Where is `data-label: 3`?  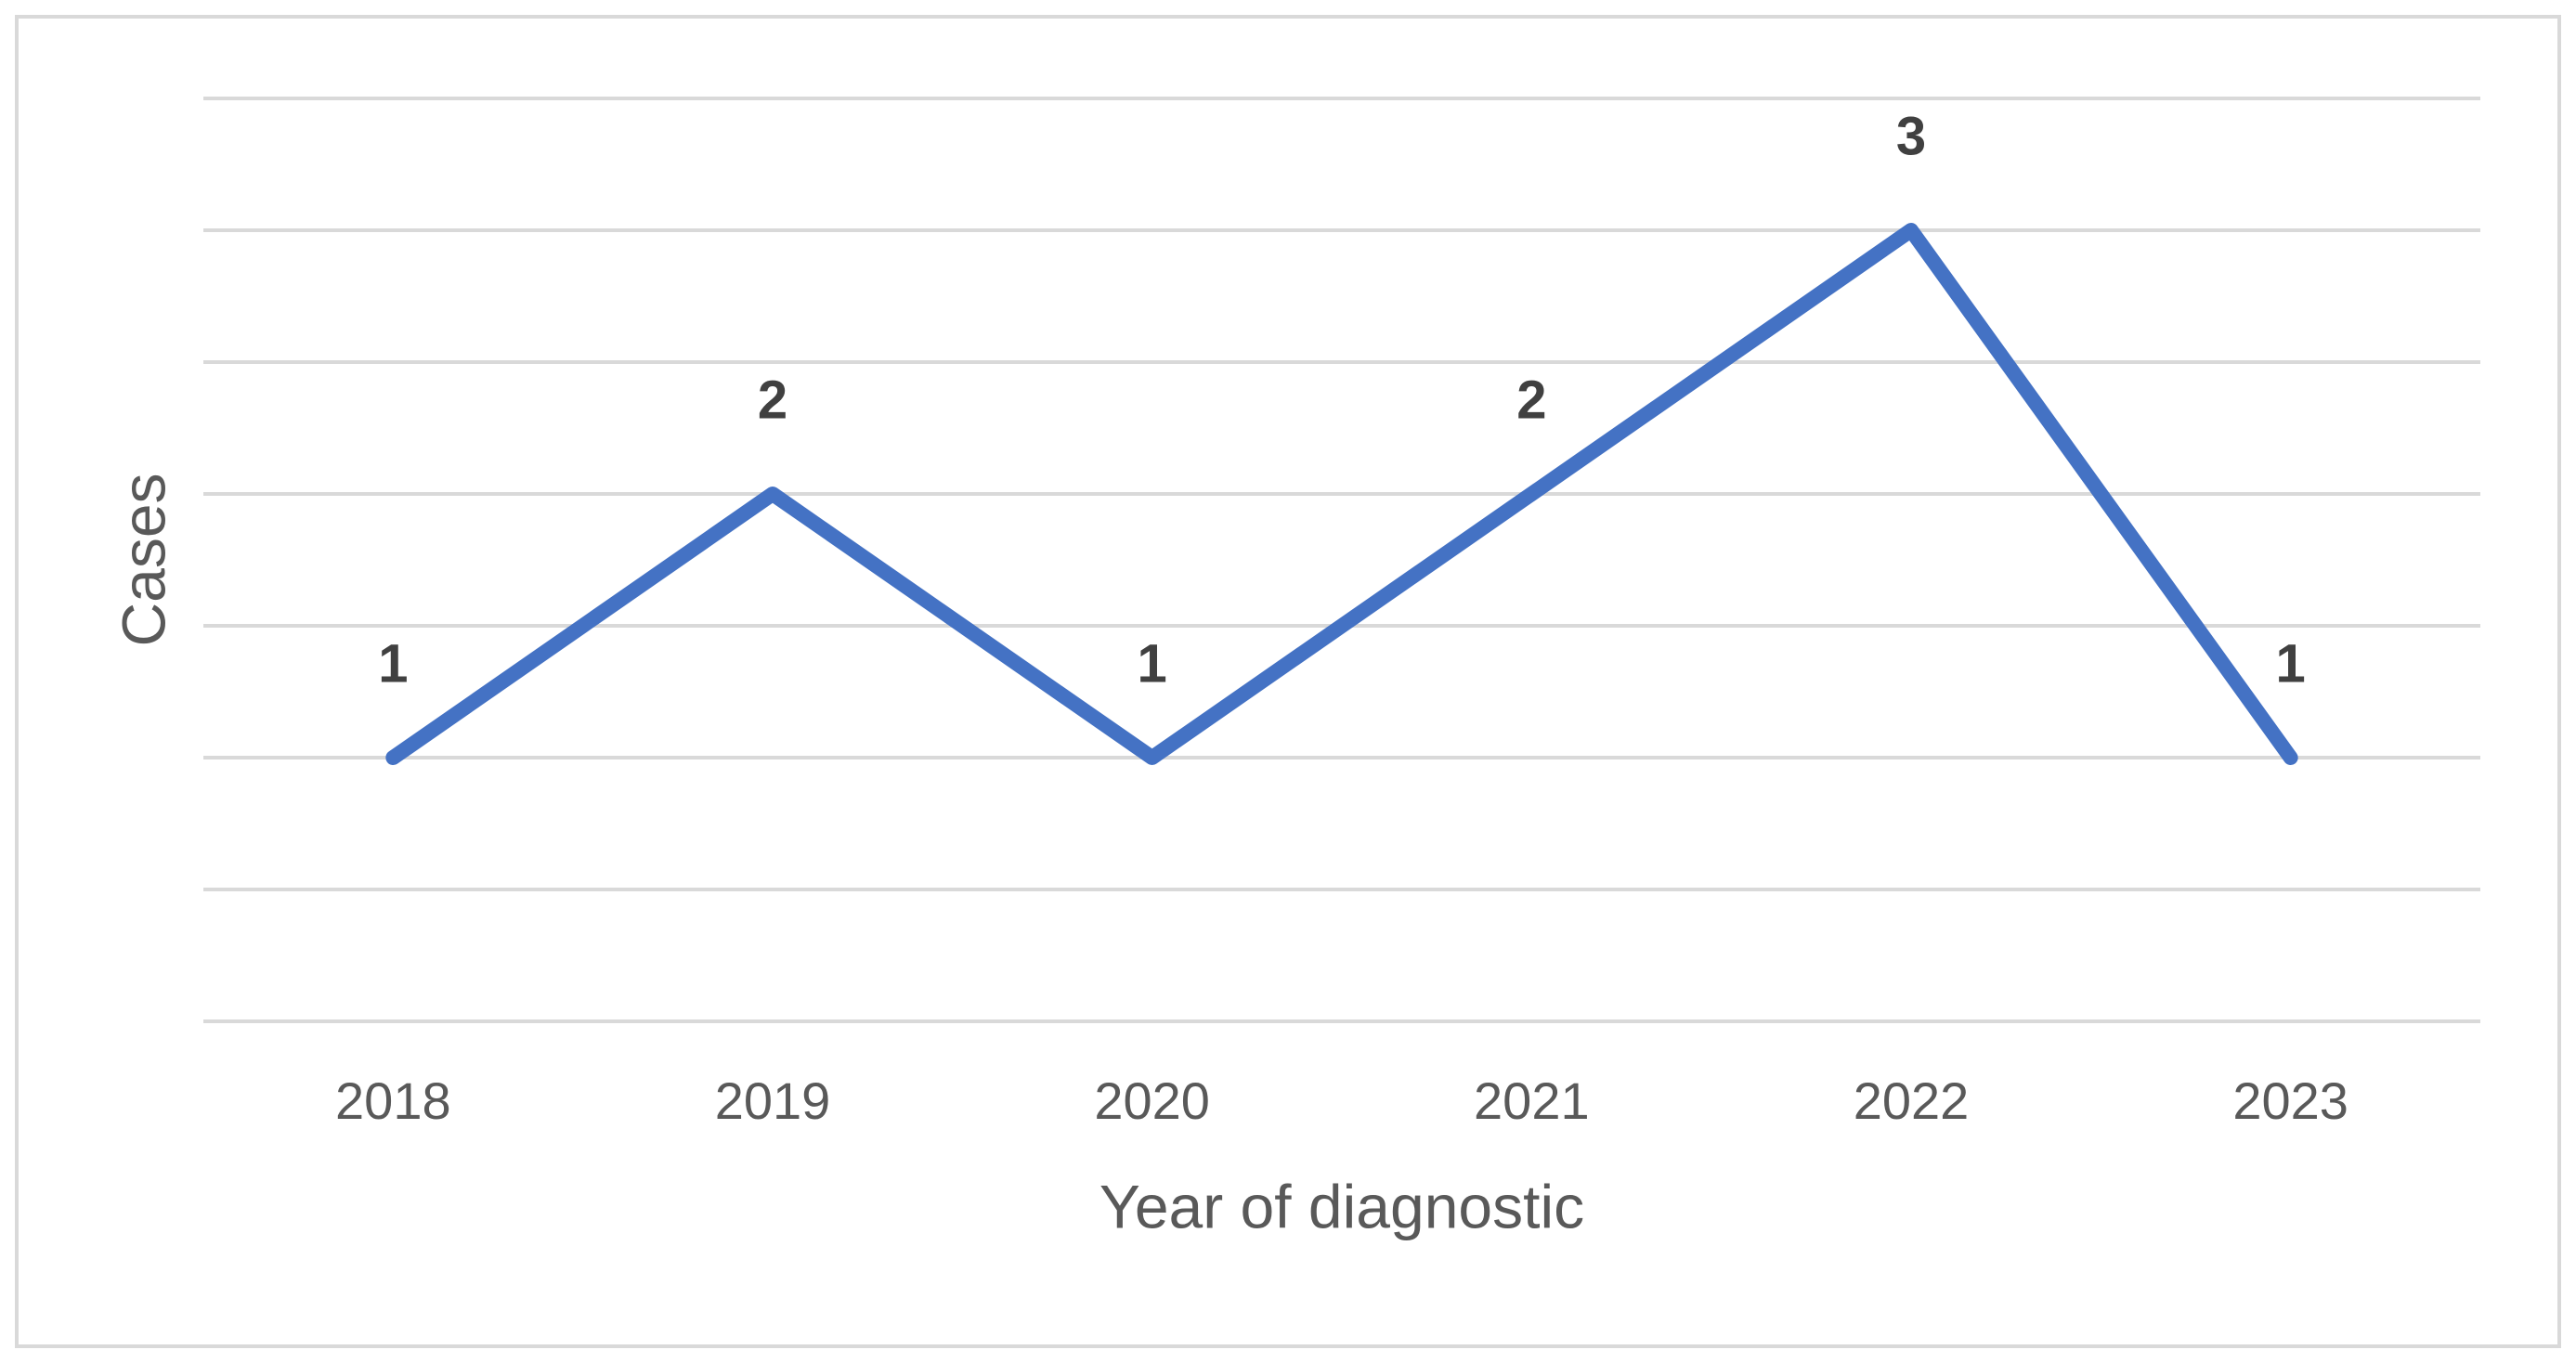 data-label: 3 is located at coordinates (1911, 136).